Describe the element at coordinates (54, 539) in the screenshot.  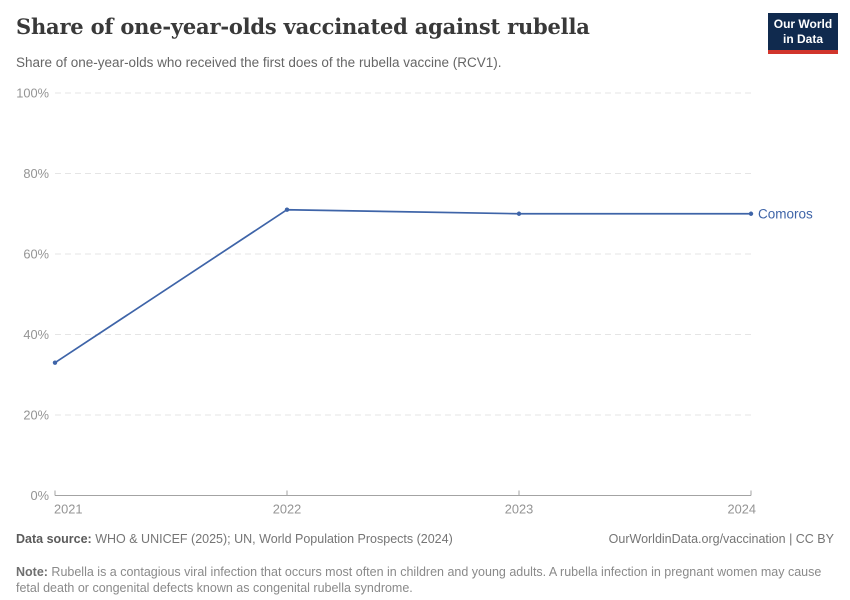
I see `data-source-label: Data source:` at that location.